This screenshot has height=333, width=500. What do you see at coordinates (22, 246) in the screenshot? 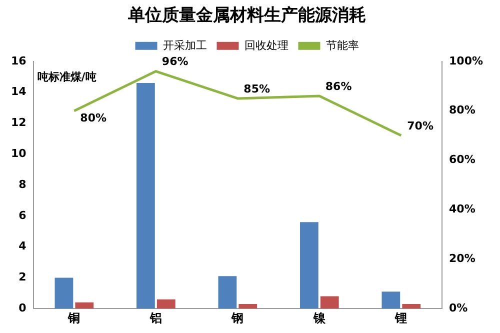
I see `y-tick-label: 4` at bounding box center [22, 246].